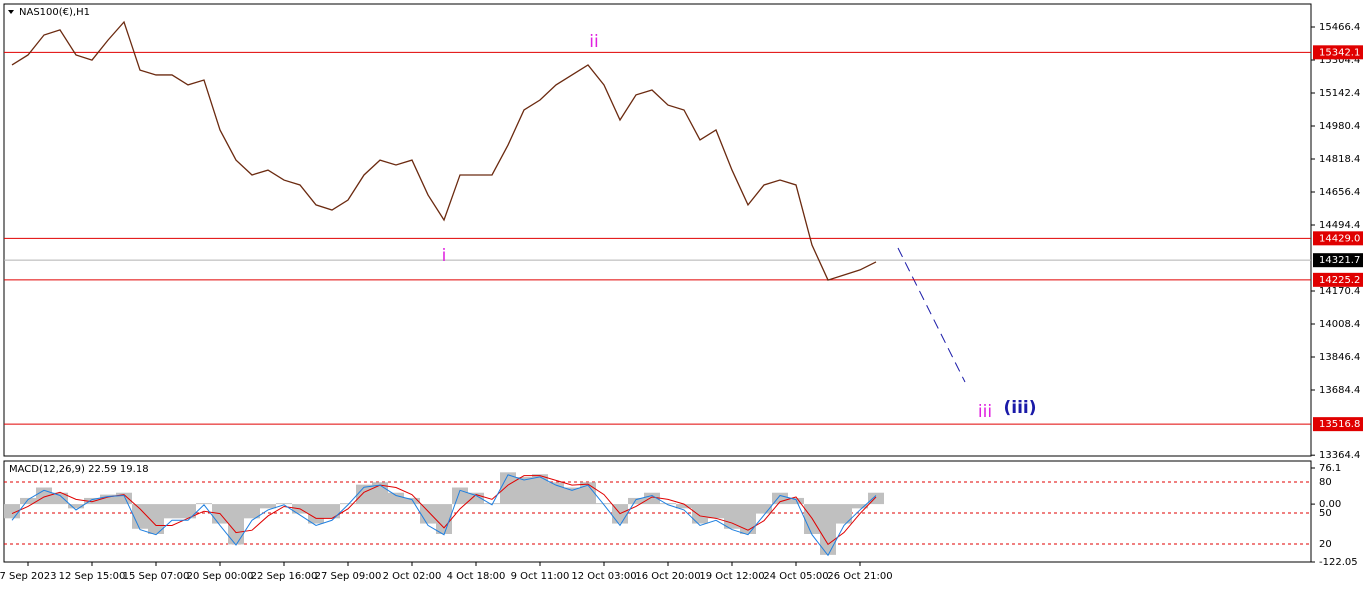 The width and height of the screenshot is (1366, 592). What do you see at coordinates (476, 576) in the screenshot?
I see `x-tick-label: 4 Oct 18:00` at bounding box center [476, 576].